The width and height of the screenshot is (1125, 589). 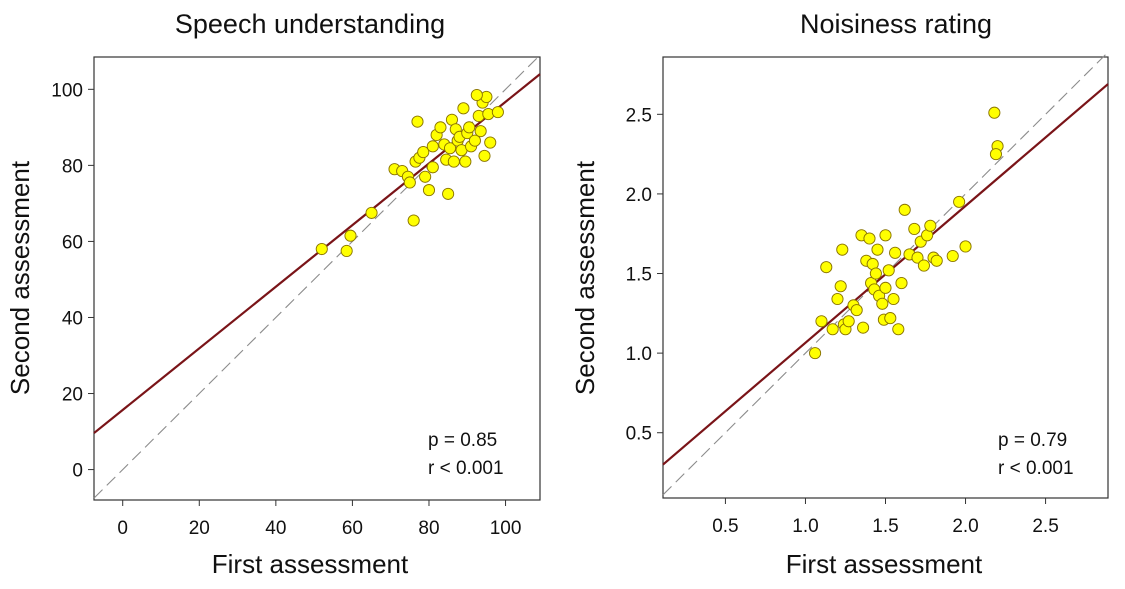 What do you see at coordinates (122, 528) in the screenshot?
I see `x-tick-label: 0` at bounding box center [122, 528].